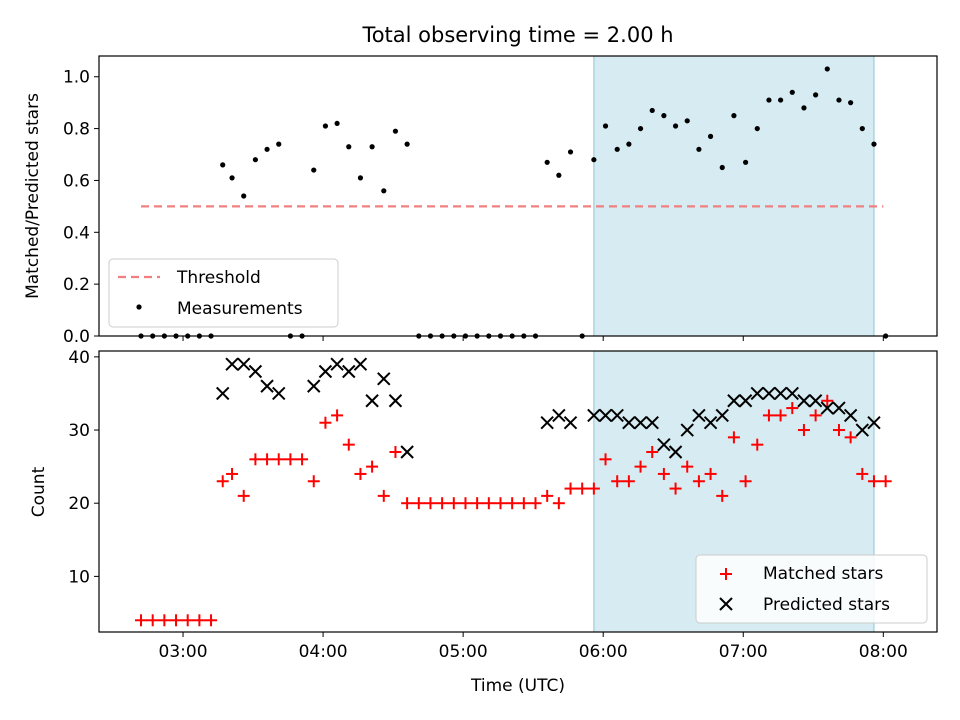 Image resolution: width=960 pixels, height=720 pixels. What do you see at coordinates (533, 647) in the screenshot?
I see `bottom-x-ticks: 03:00 04:00 05:00 06:00 07:00 08:00` at bounding box center [533, 647].